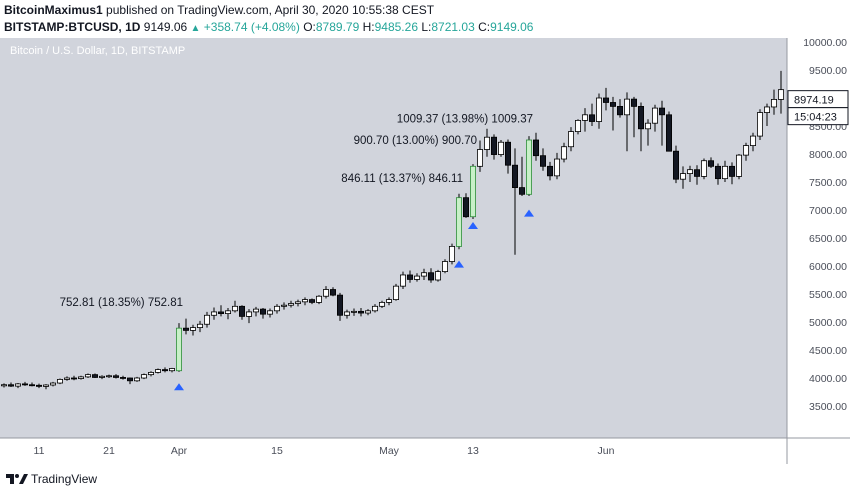 Image resolution: width=850 pixels, height=494 pixels. I want to click on y-tick-label: 5000.00, so click(828, 323).